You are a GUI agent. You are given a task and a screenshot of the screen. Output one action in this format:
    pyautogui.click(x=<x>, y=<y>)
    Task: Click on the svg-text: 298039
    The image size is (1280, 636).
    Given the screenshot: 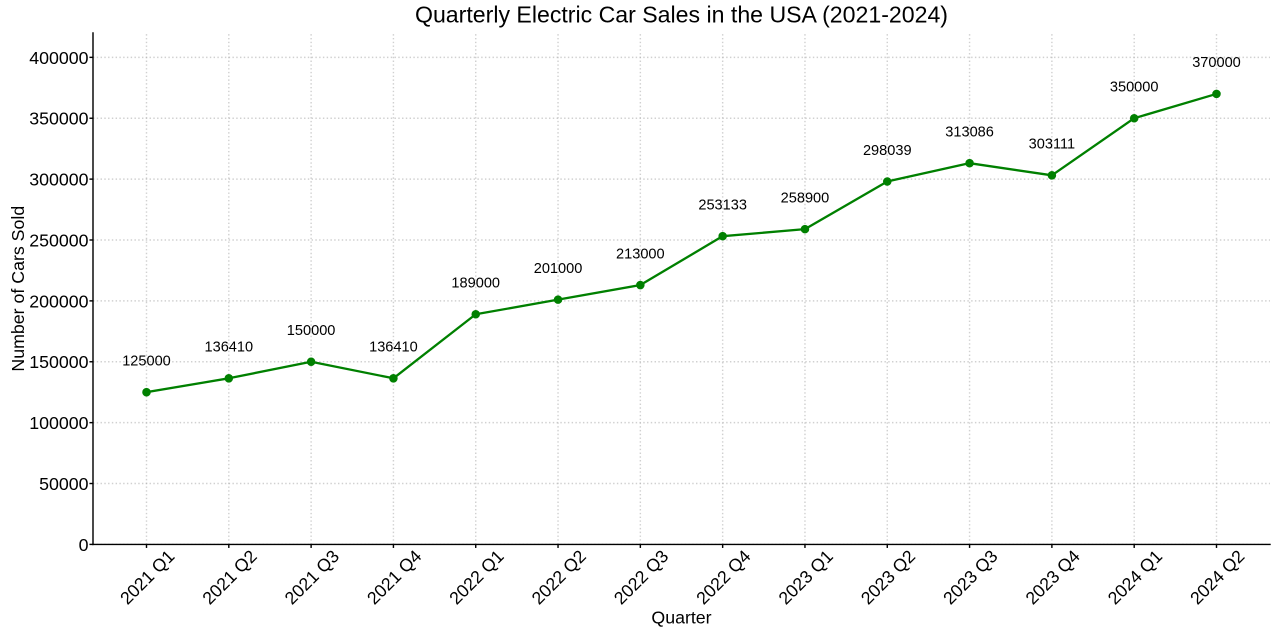 What is the action you would take?
    pyautogui.click(x=887, y=151)
    